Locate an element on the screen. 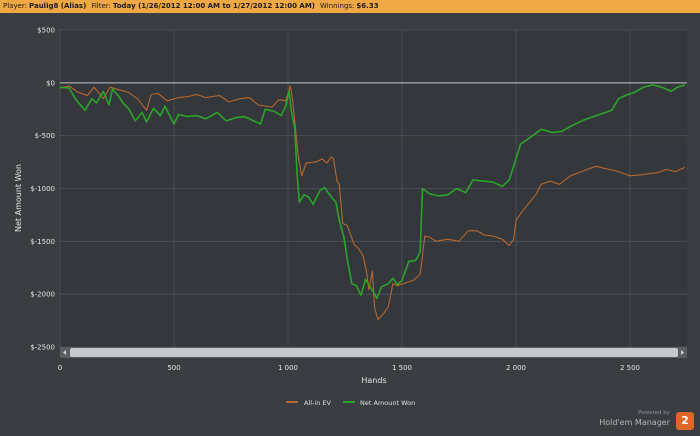  winnings-value: $6.33 is located at coordinates (367, 6).